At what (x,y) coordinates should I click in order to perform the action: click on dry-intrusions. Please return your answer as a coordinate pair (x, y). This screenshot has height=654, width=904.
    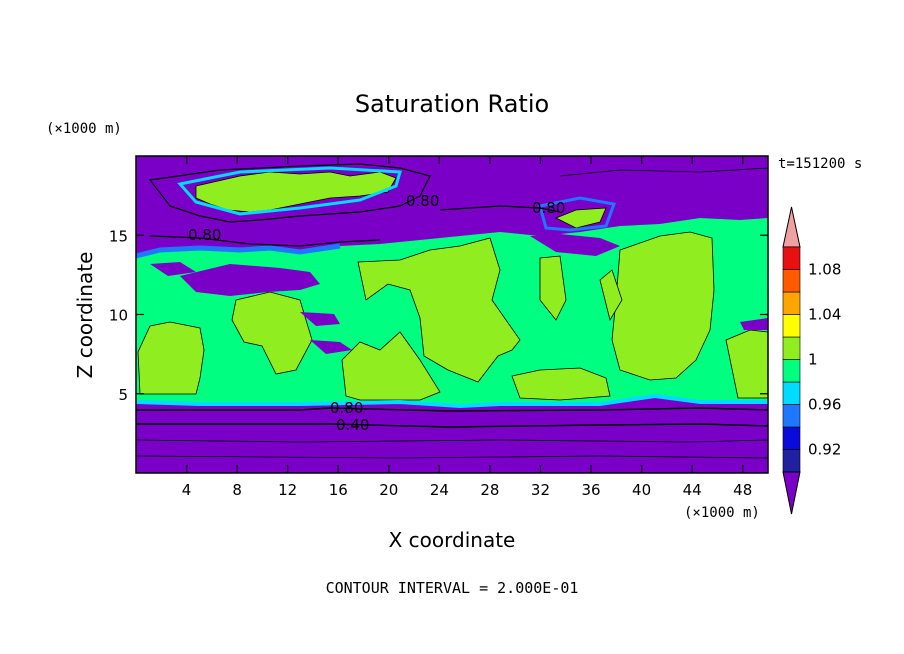
    Looking at the image, I should click on (459, 294).